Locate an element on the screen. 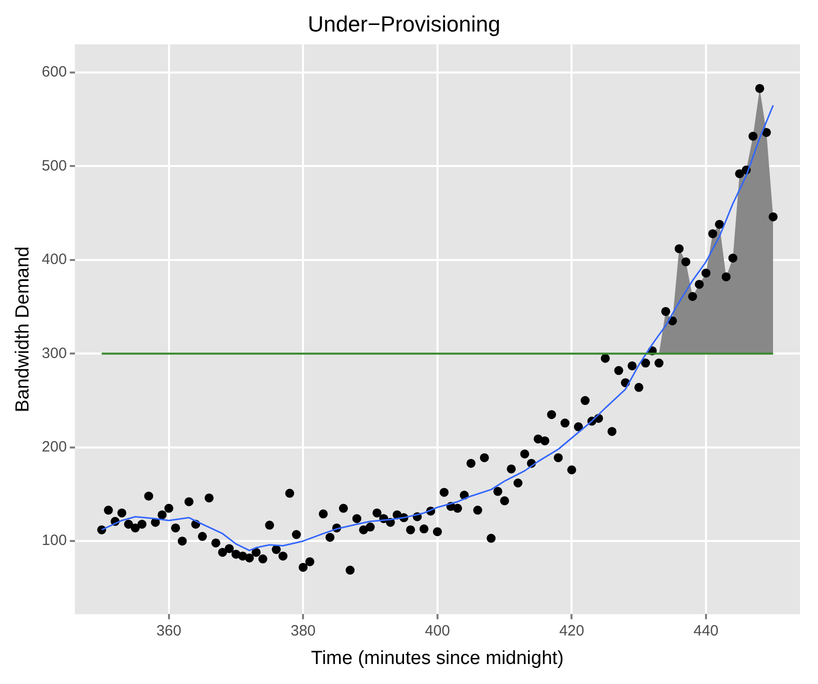  x-tick-label: 440 is located at coordinates (706, 631).